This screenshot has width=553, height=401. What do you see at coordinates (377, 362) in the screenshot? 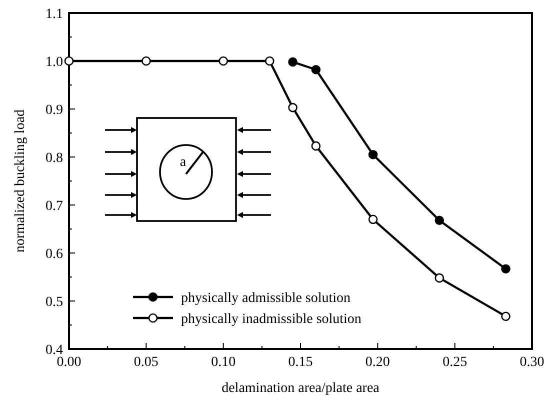
I see `x-tick-label: 0.20` at bounding box center [377, 362].